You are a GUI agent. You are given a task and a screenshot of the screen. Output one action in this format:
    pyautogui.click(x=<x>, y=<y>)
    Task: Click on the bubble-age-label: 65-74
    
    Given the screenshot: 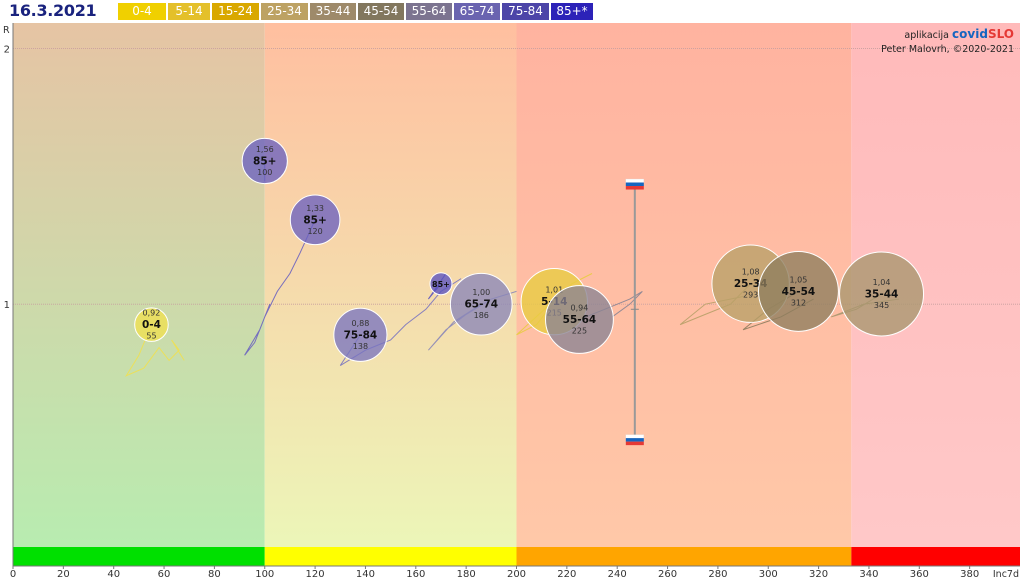 What is the action you would take?
    pyautogui.click(x=481, y=305)
    